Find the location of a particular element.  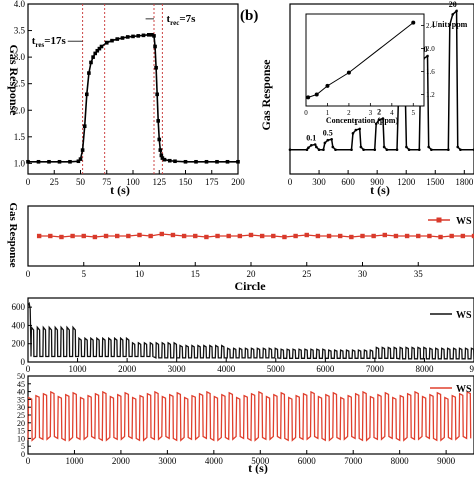

panel-d-x-tick-label: 2000 is located at coordinates (127, 369).